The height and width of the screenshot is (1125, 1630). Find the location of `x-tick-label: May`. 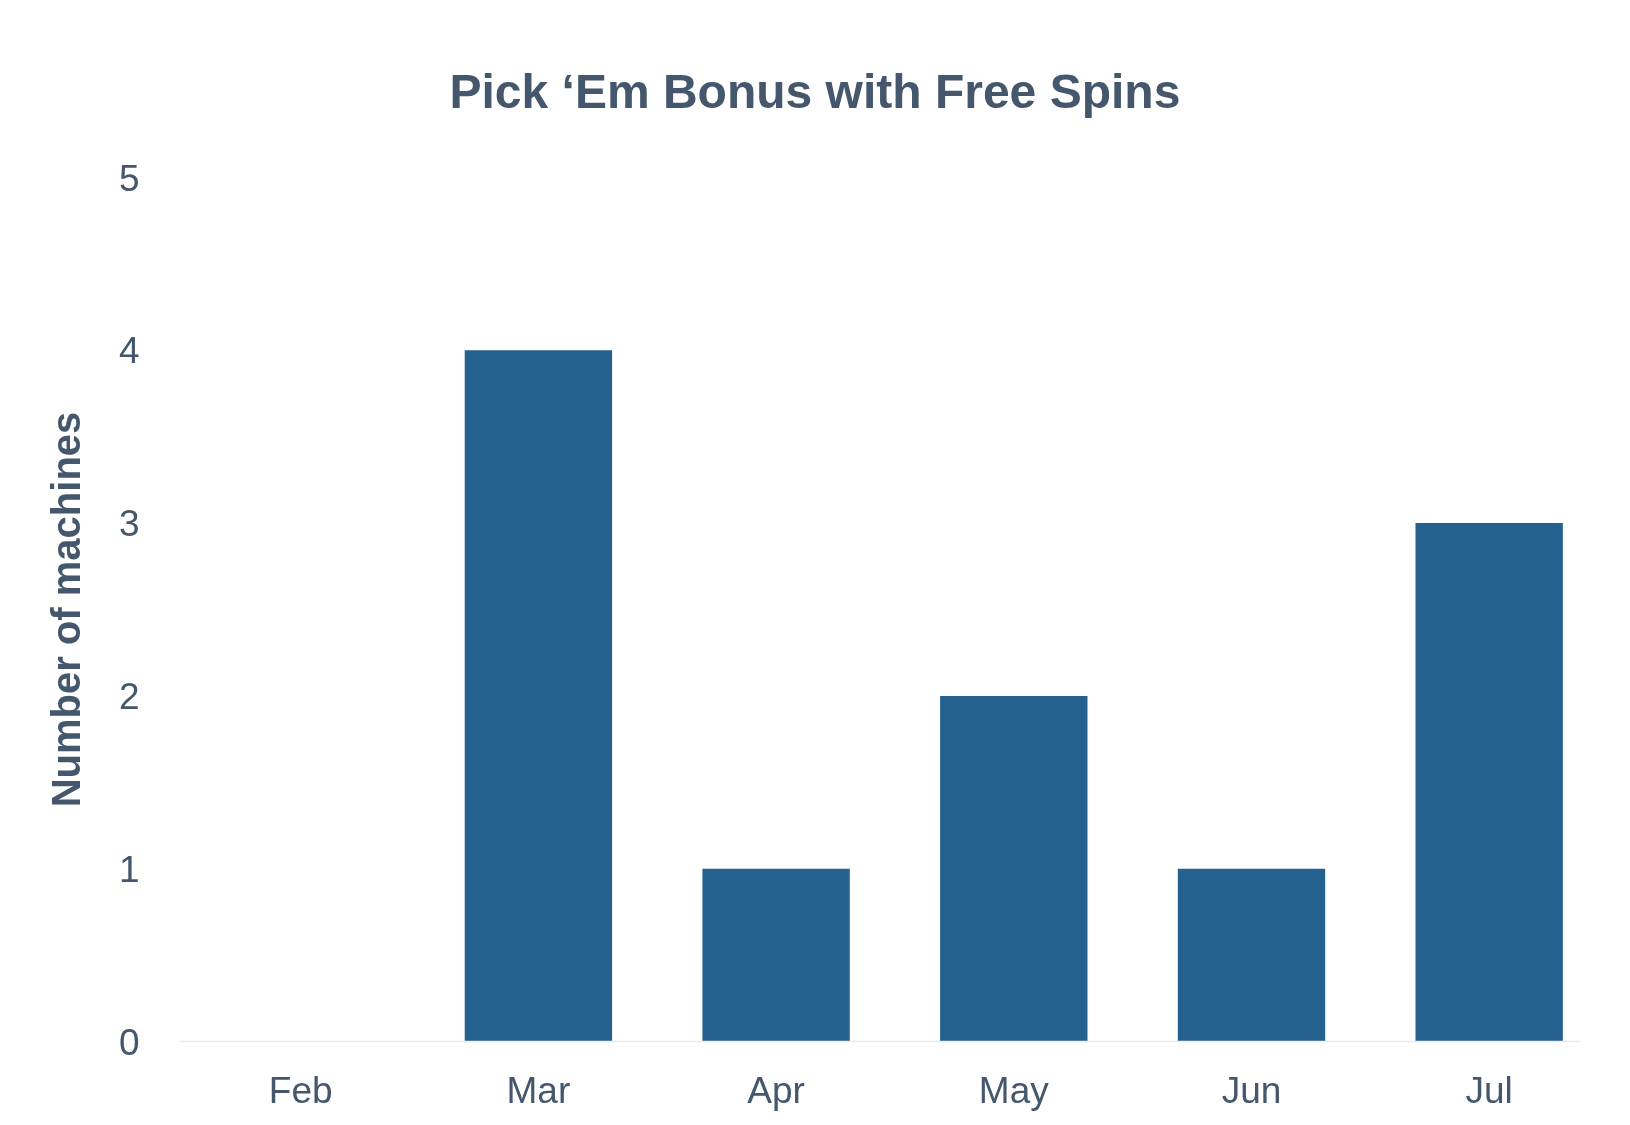

x-tick-label: May is located at coordinates (1014, 1090).